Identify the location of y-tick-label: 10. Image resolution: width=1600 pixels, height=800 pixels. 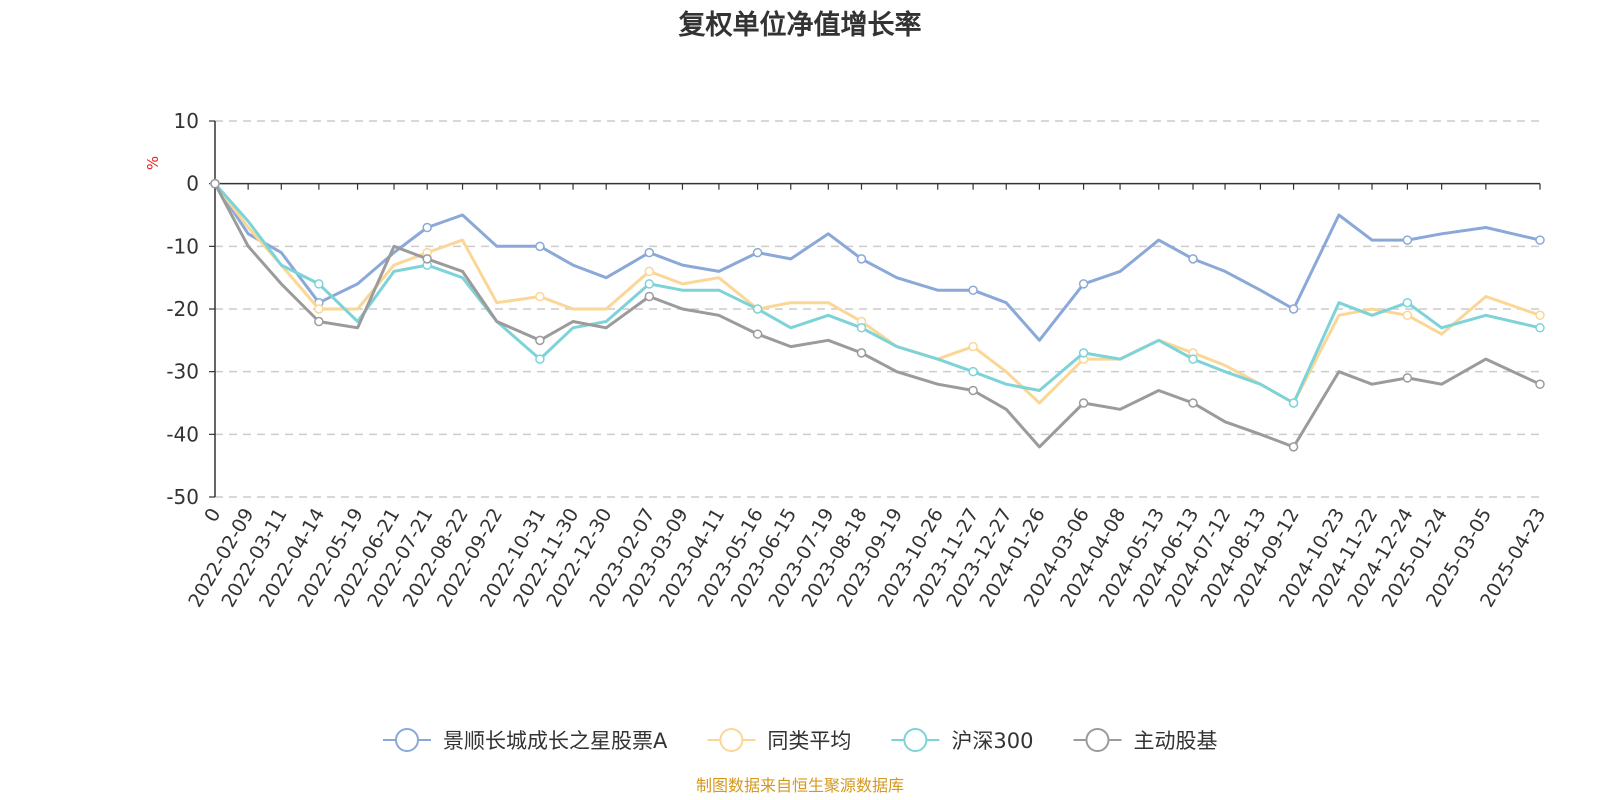
(186, 121).